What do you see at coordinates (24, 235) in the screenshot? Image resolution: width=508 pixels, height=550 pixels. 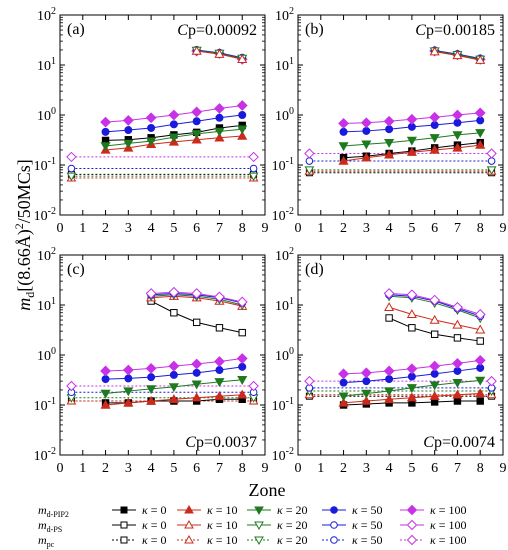 I see `y-axis-label-text: md[(8.66Å)2/50MCs]` at bounding box center [24, 235].